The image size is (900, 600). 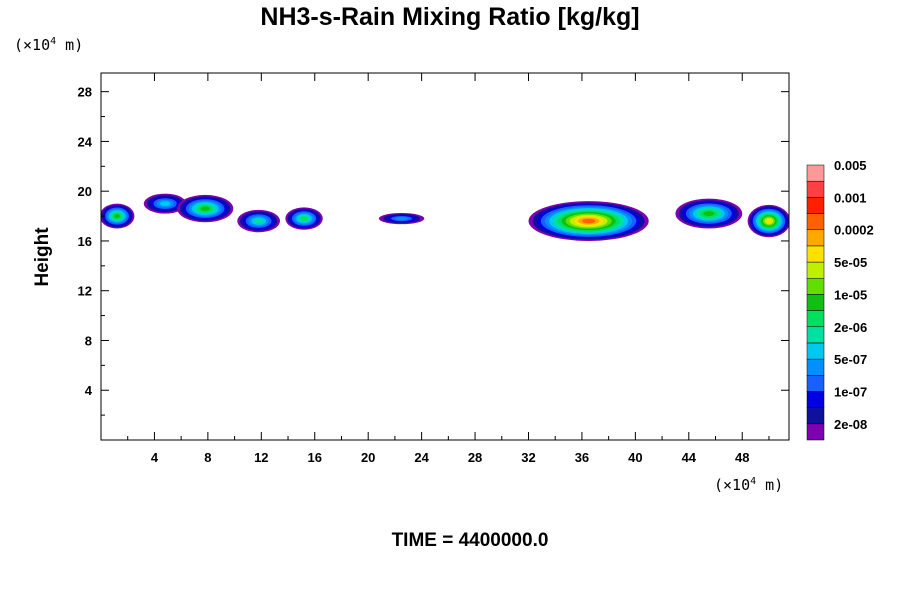 I want to click on x-tick-label: 32, so click(x=528, y=457).